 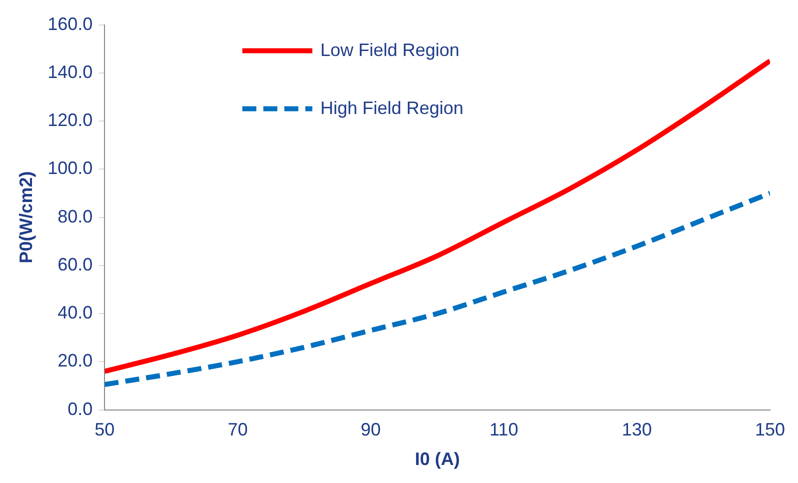 I want to click on x-tick-label: 90, so click(x=370, y=430).